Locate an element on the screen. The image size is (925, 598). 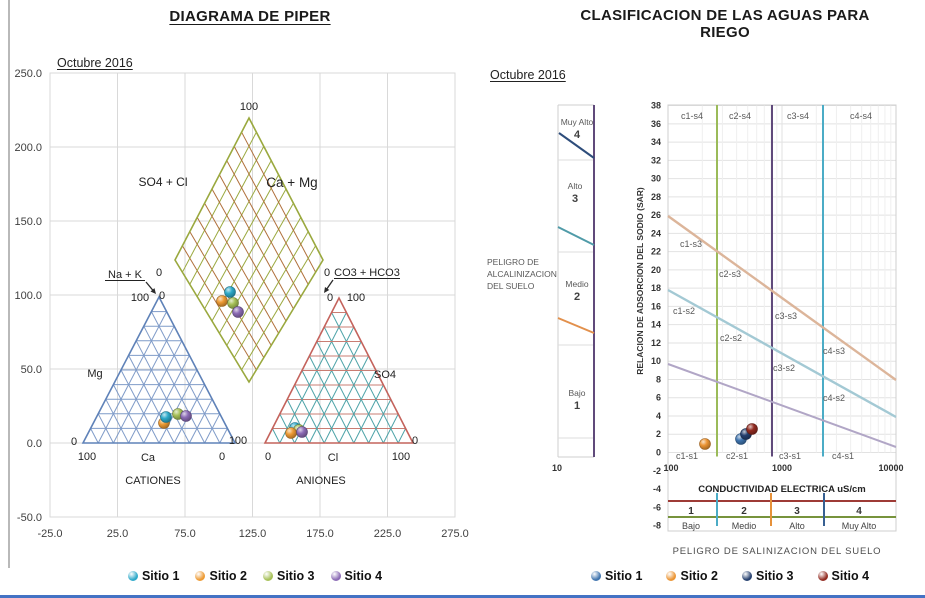
point-sitio-2-diamond is located at coordinates (222, 301).